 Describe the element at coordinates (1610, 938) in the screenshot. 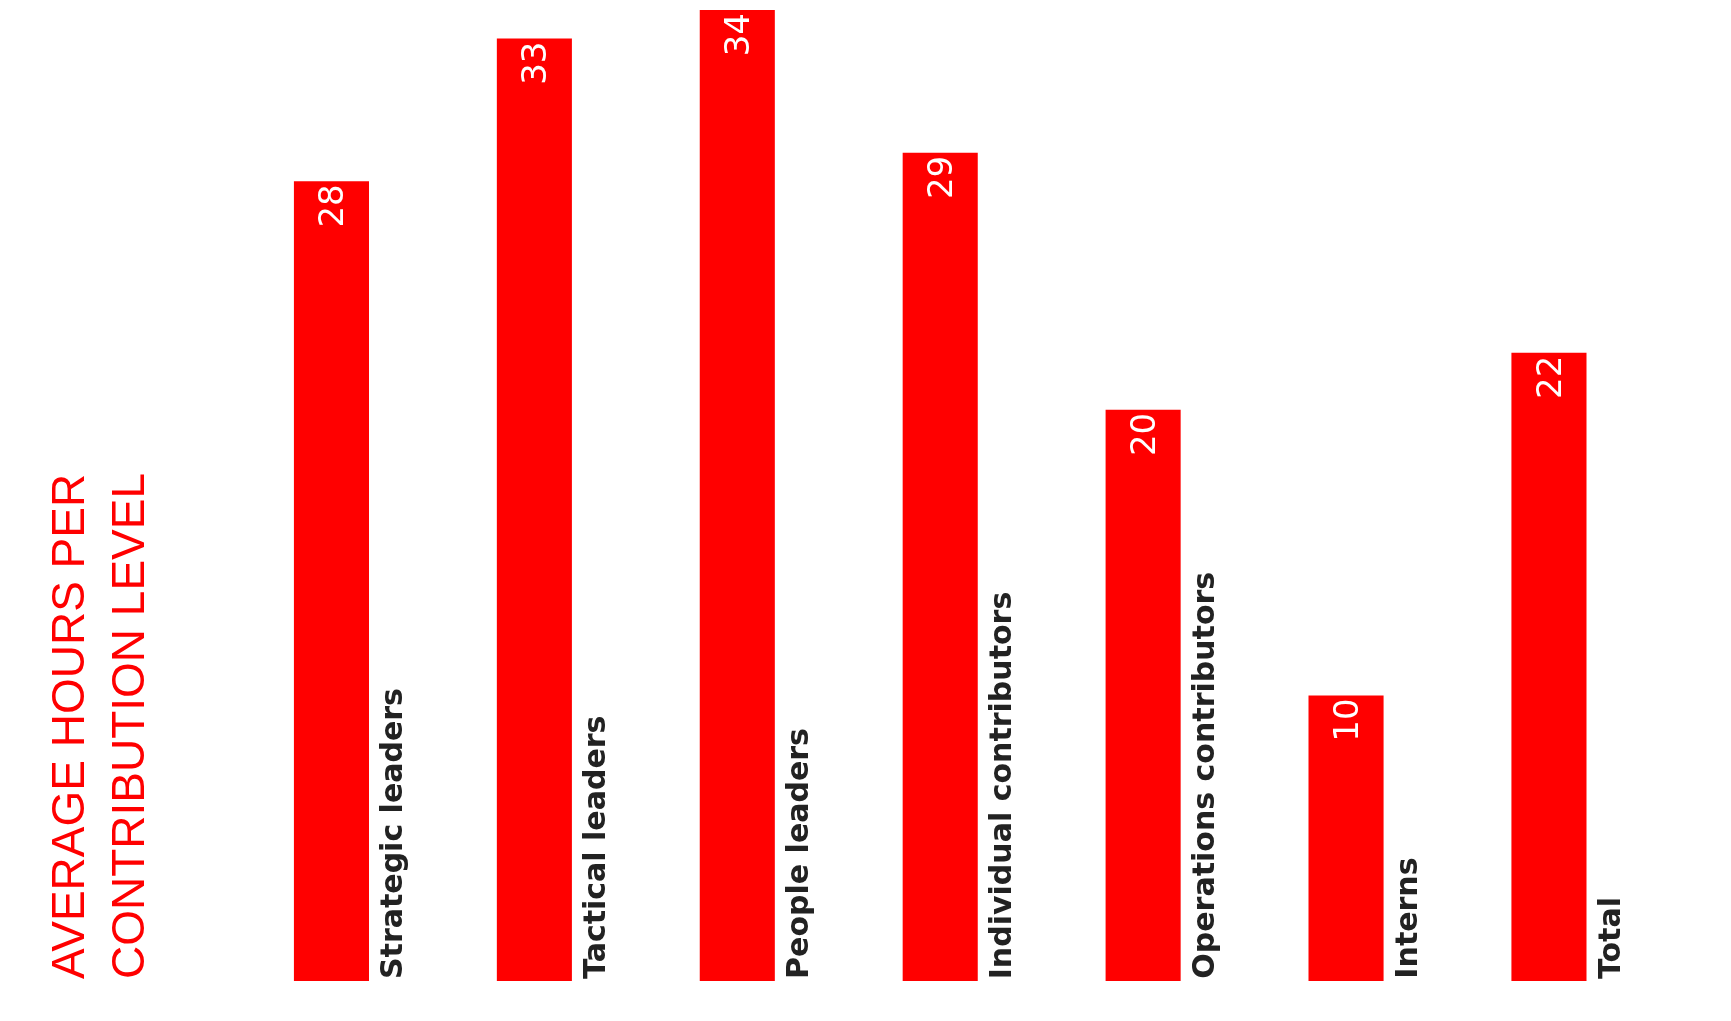

I see `x-tick-label: Total` at that location.